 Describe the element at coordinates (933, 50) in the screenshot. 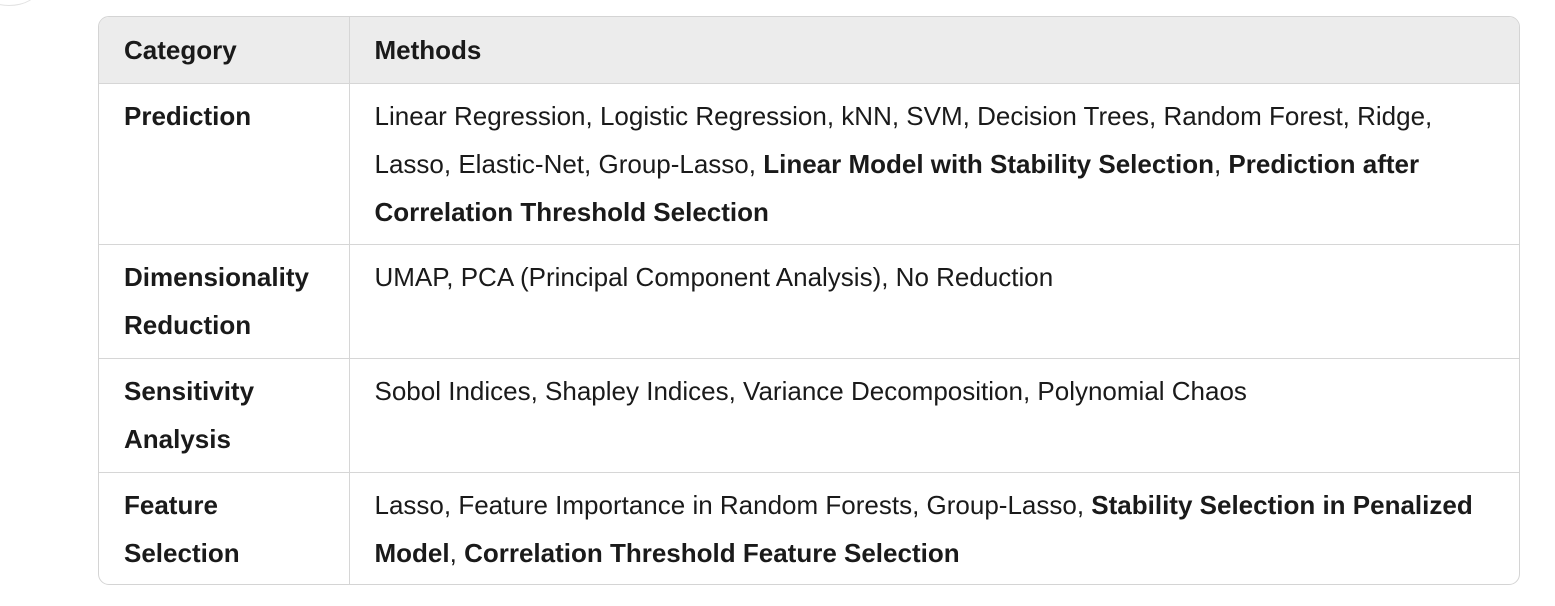

I see `header-methods: Methods` at that location.